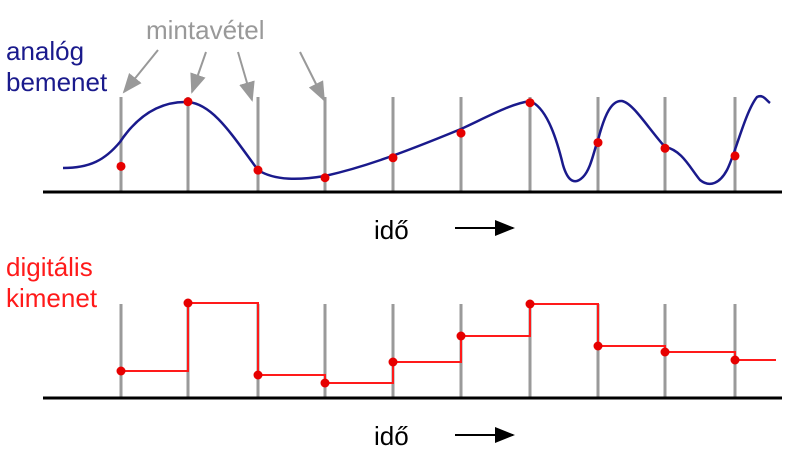  I want to click on analog-label-line2: bemenet, so click(57, 82).